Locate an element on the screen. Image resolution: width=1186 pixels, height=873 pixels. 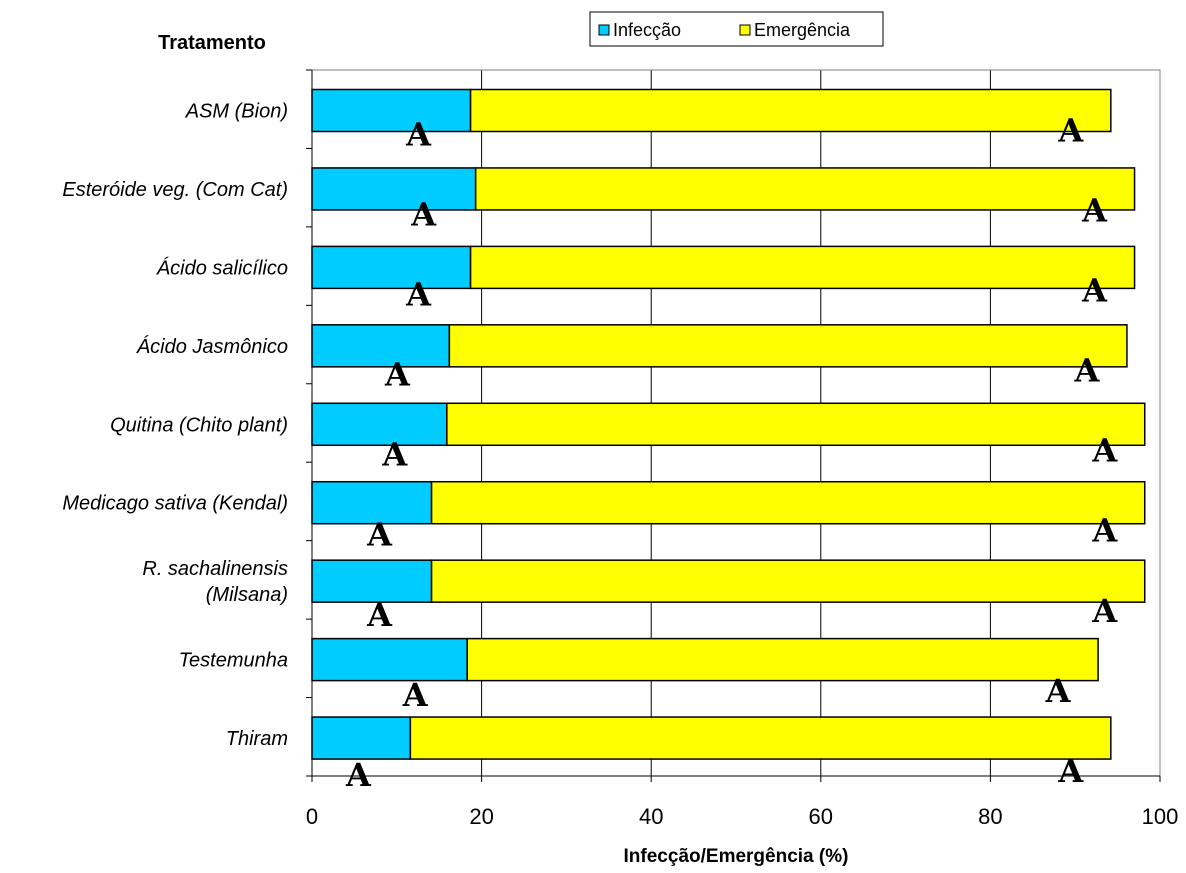
category-label: Ácido salicílico is located at coordinates (222, 267).